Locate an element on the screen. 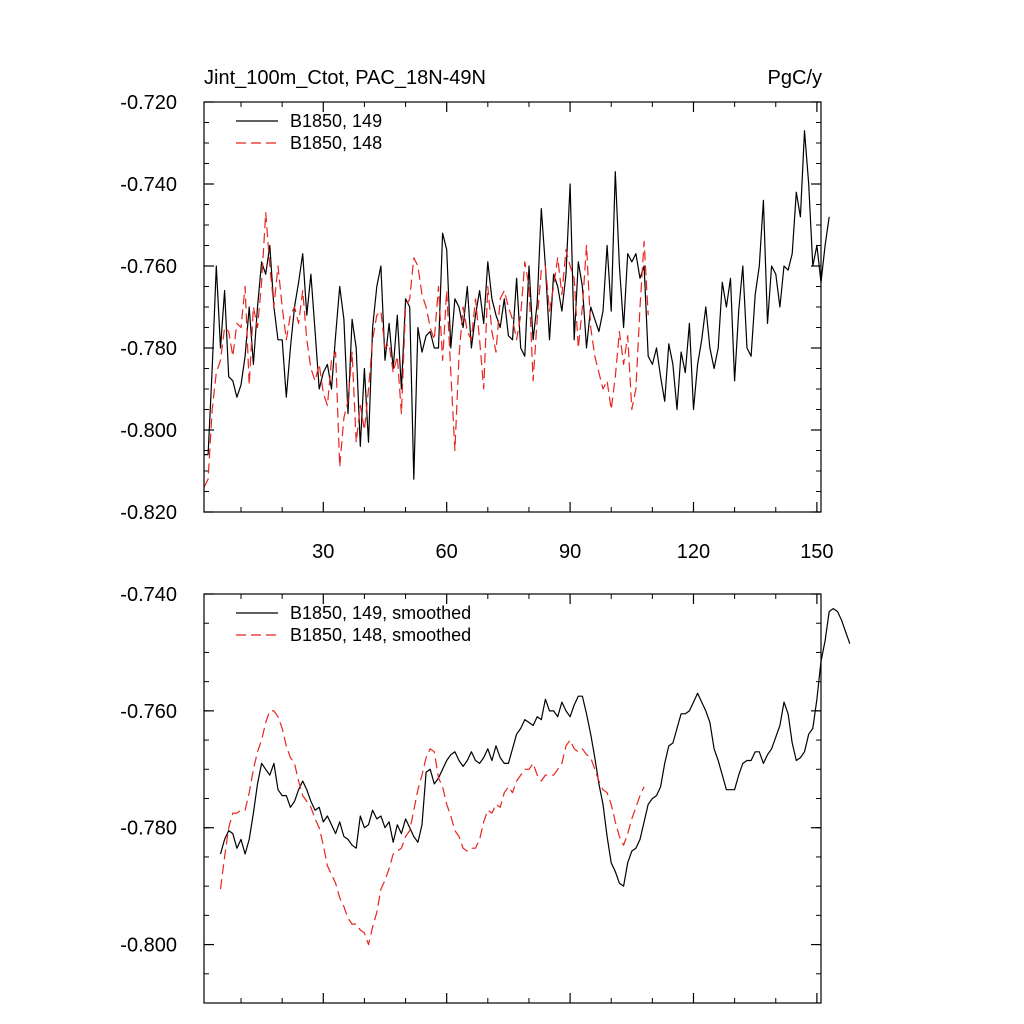 The image size is (1024, 1024). legend-label-149-smoothed: B1850, 149, smoothed is located at coordinates (380, 613).